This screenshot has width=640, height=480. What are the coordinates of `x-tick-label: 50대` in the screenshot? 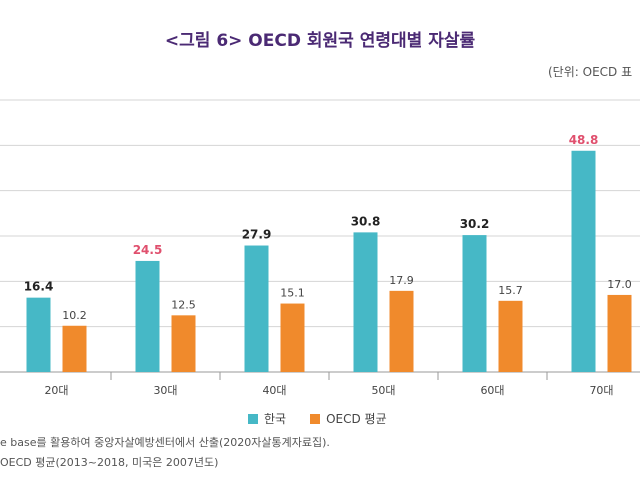 It's located at (383, 390).